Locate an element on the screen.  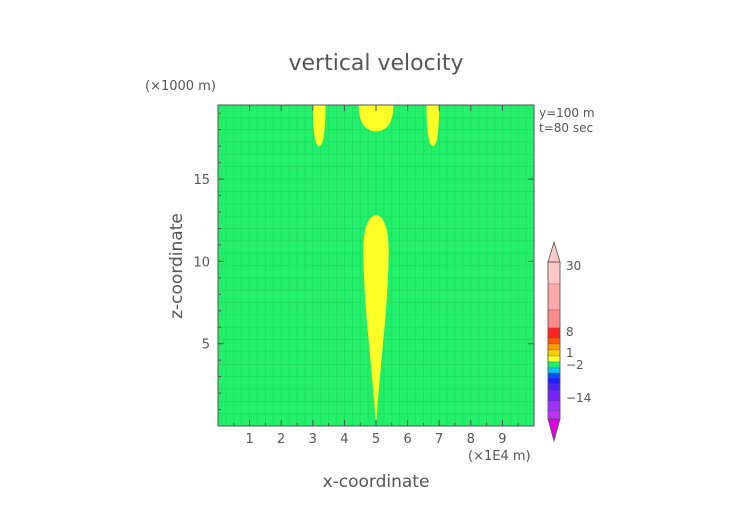
colorbar-label: −2 is located at coordinates (575, 365).